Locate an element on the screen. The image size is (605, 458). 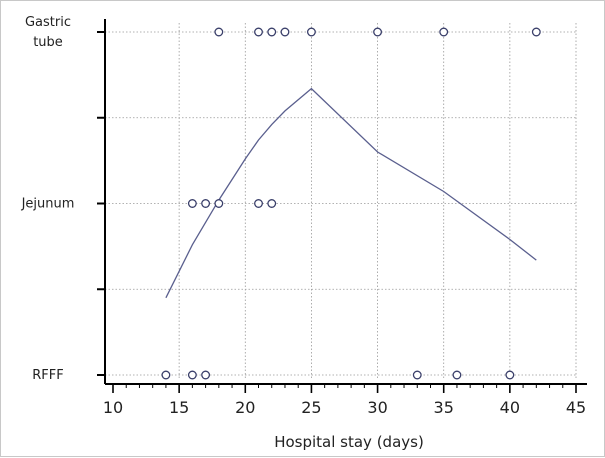
x-tick-label: 35 is located at coordinates (444, 407).